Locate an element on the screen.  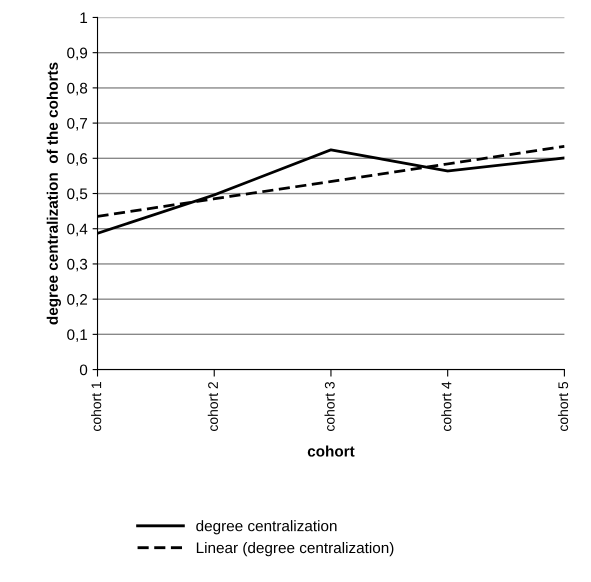
x-tick-label: cohort 4 is located at coordinates (446, 406).